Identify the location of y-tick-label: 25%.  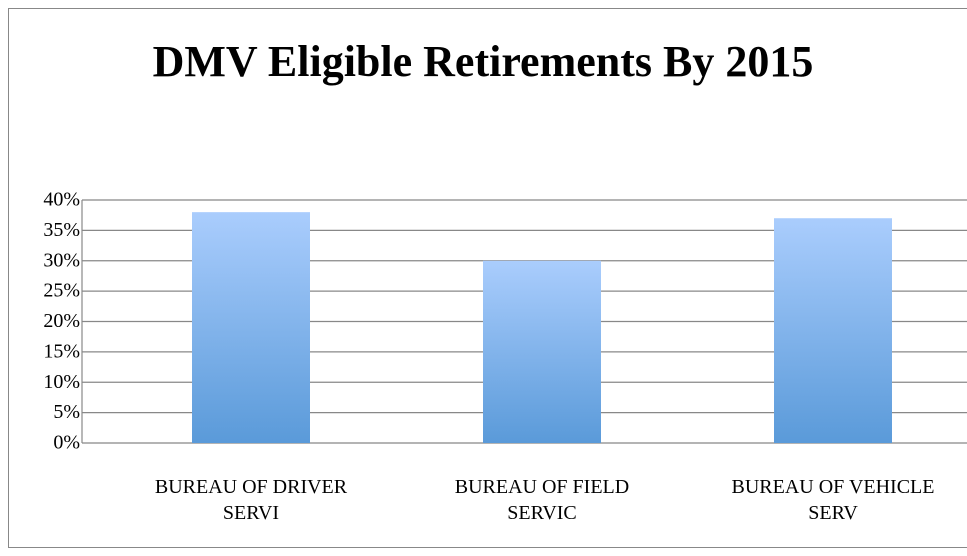
(61, 291).